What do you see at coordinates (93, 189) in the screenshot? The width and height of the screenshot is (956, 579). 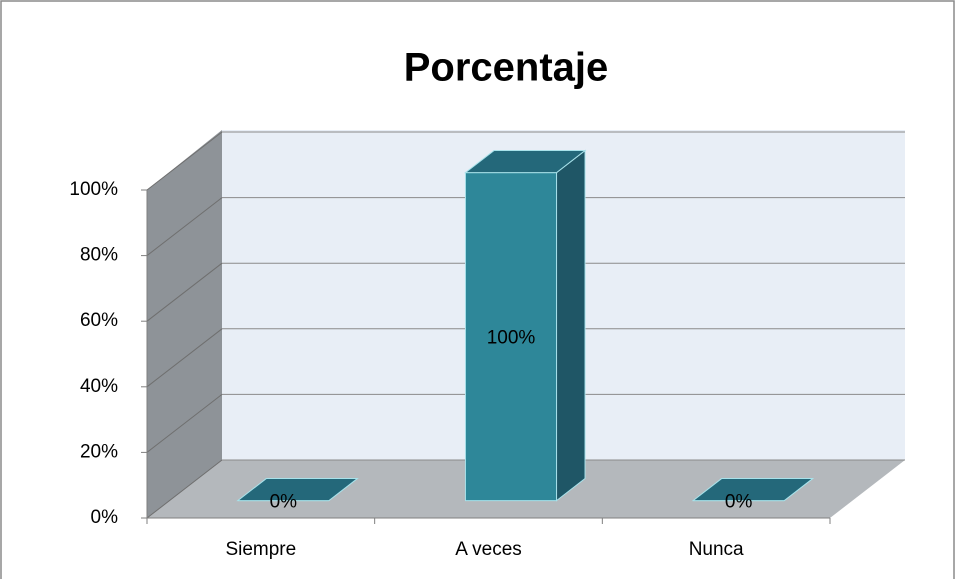 I see `y-tick-label: 100%` at bounding box center [93, 189].